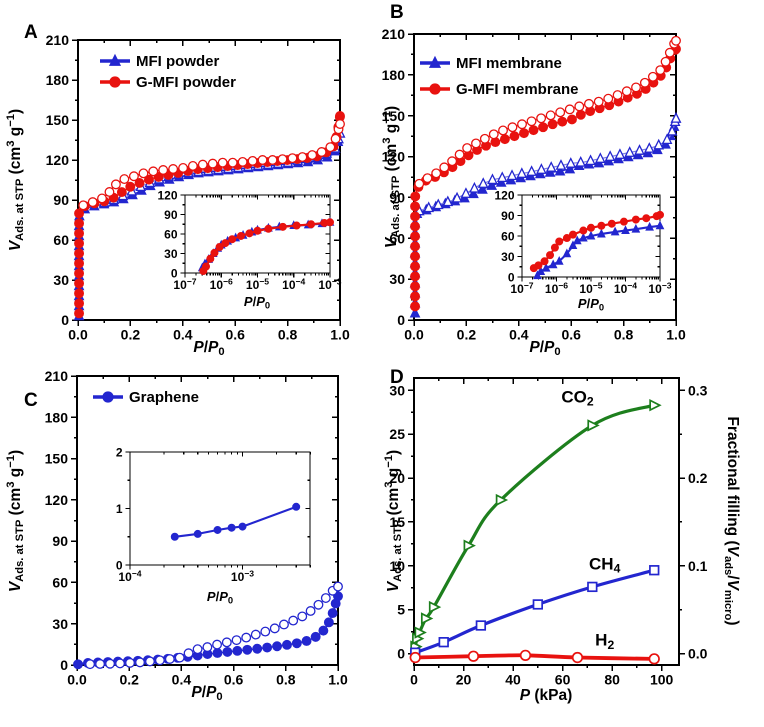 The width and height of the screenshot is (764, 727). Describe the element at coordinates (577, 398) in the screenshot. I see `annotation-co-2: CO2` at that location.